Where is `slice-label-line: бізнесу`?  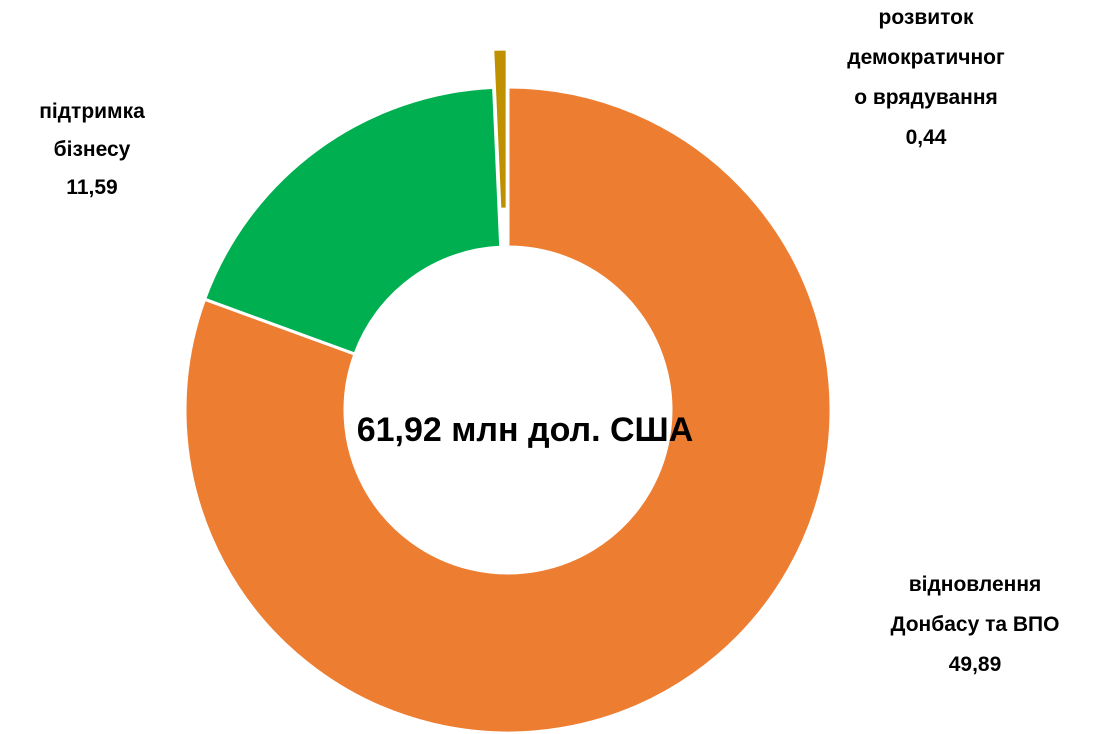 slice-label-line: бізнесу is located at coordinates (92, 149).